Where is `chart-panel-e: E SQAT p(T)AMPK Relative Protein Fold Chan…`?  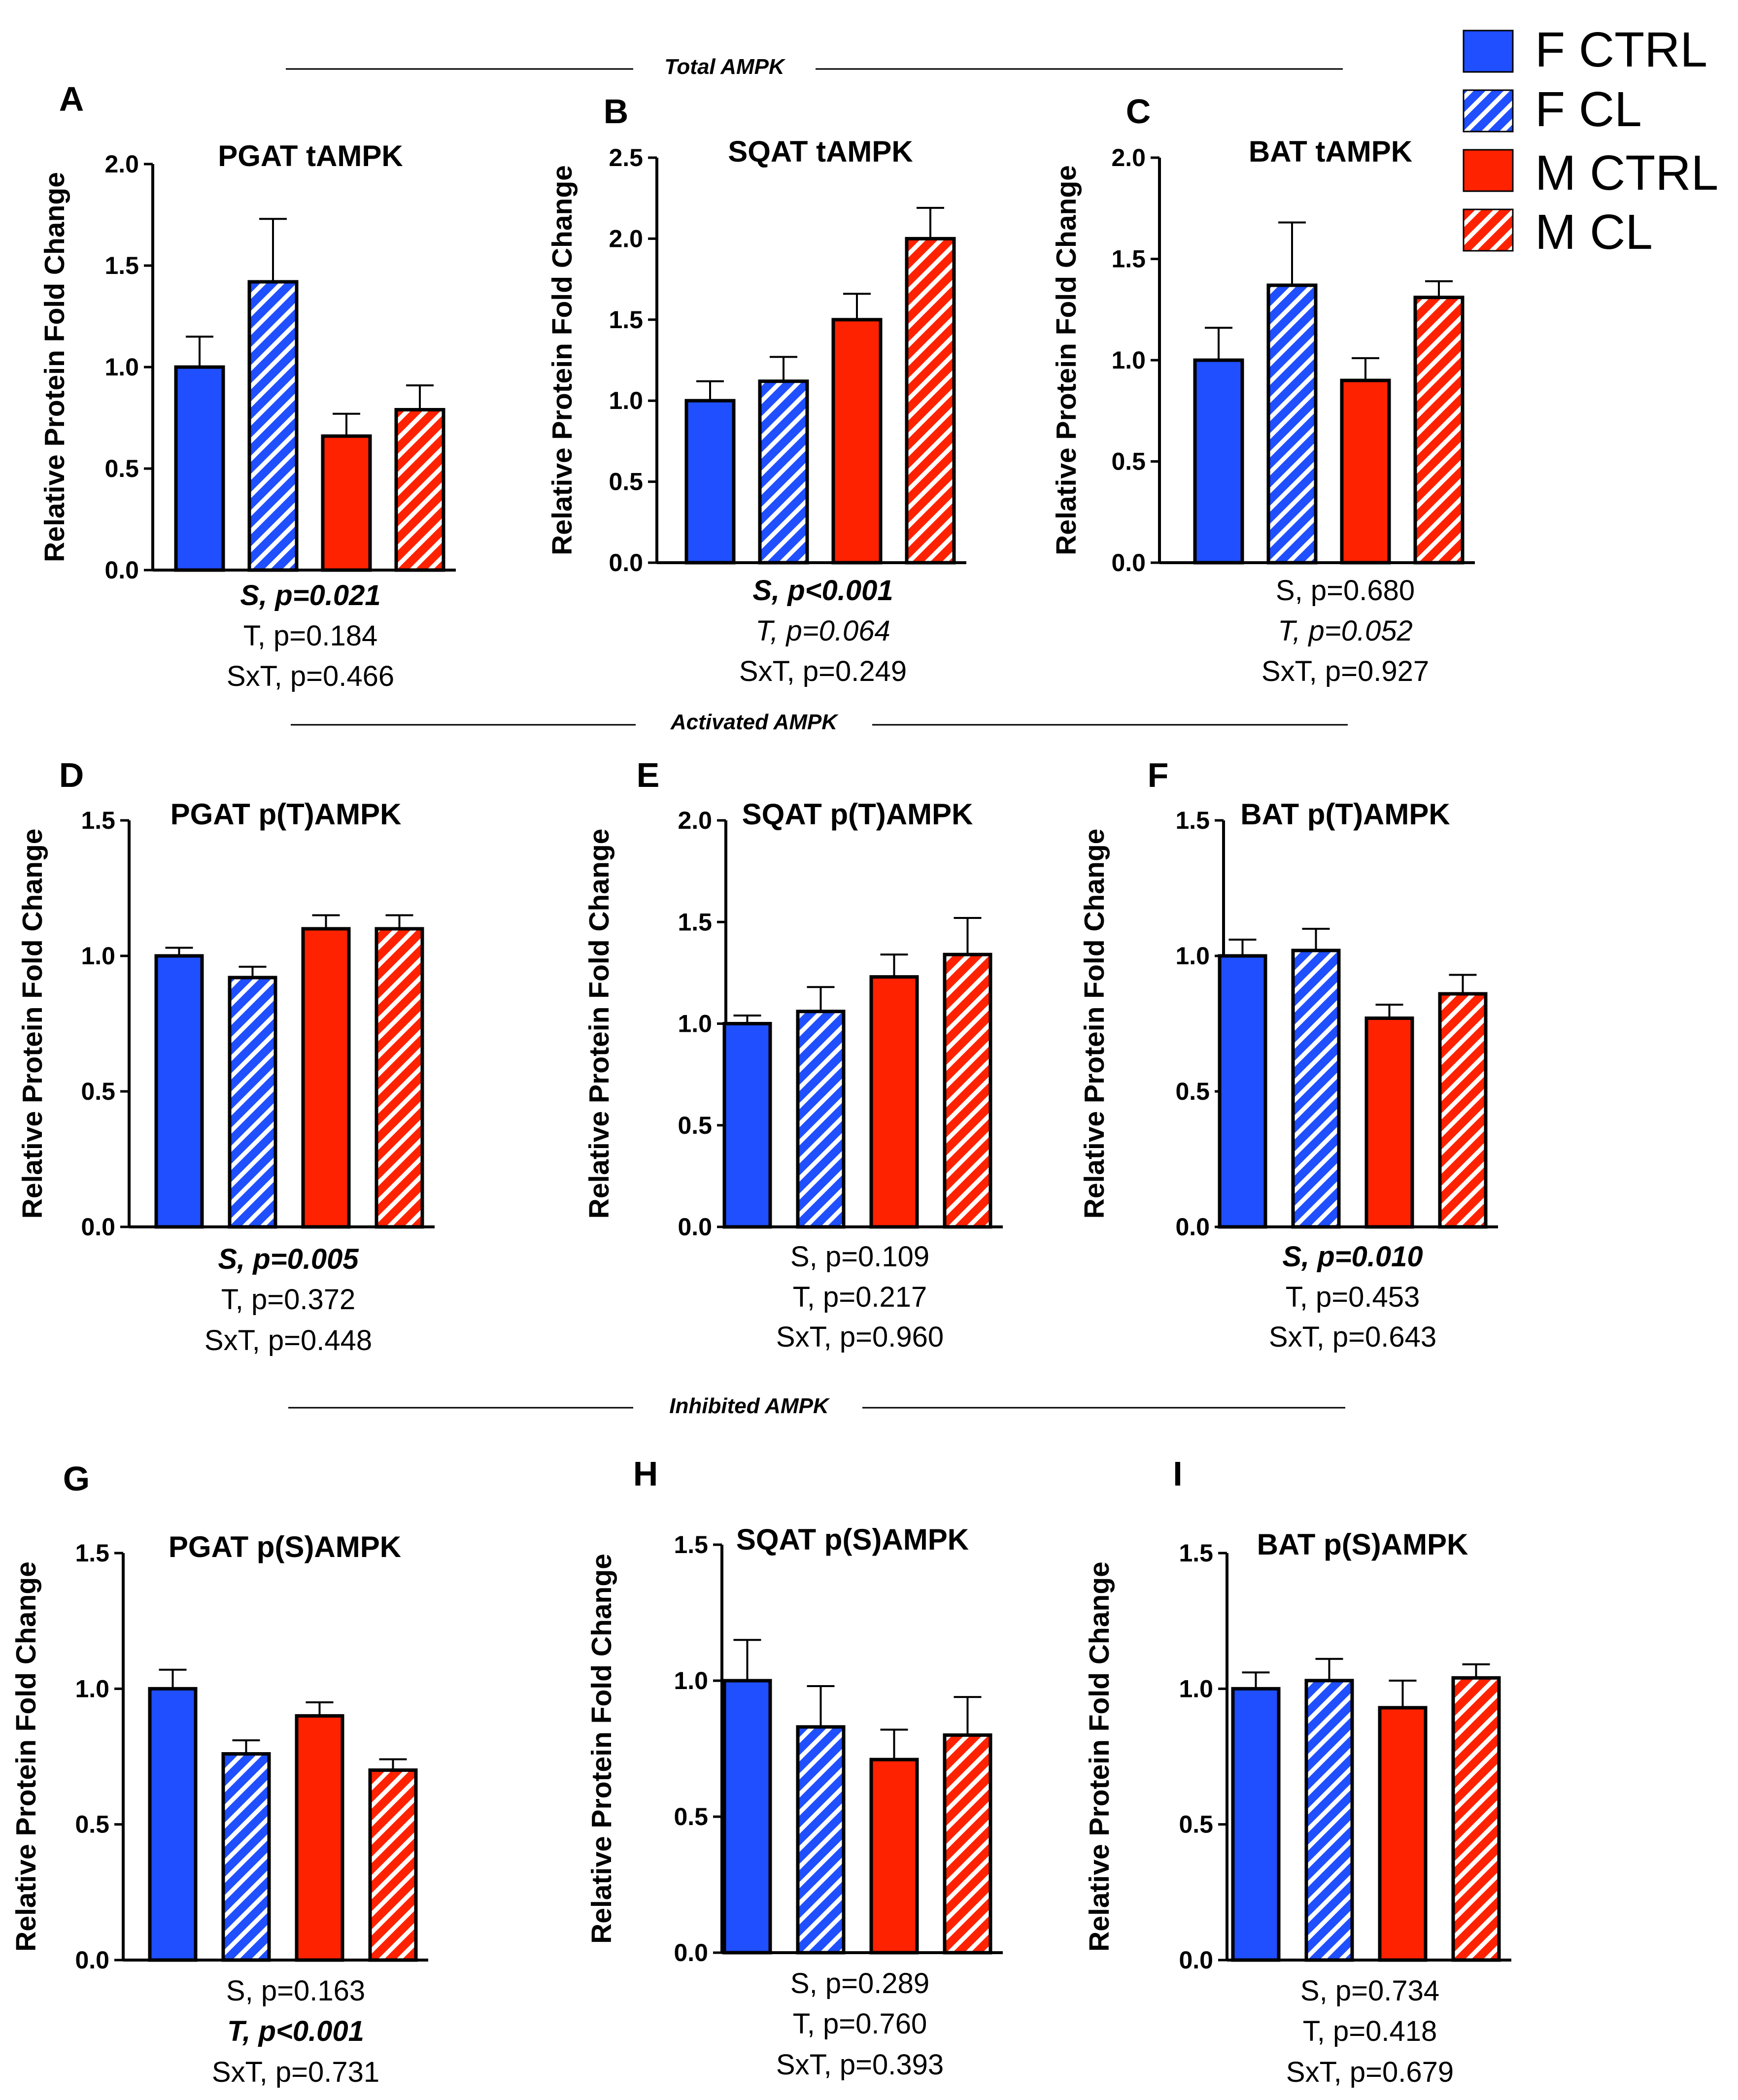
chart-panel-e: E SQAT p(T)AMPK Relative Protein Fold Chan… is located at coordinates (793, 1054).